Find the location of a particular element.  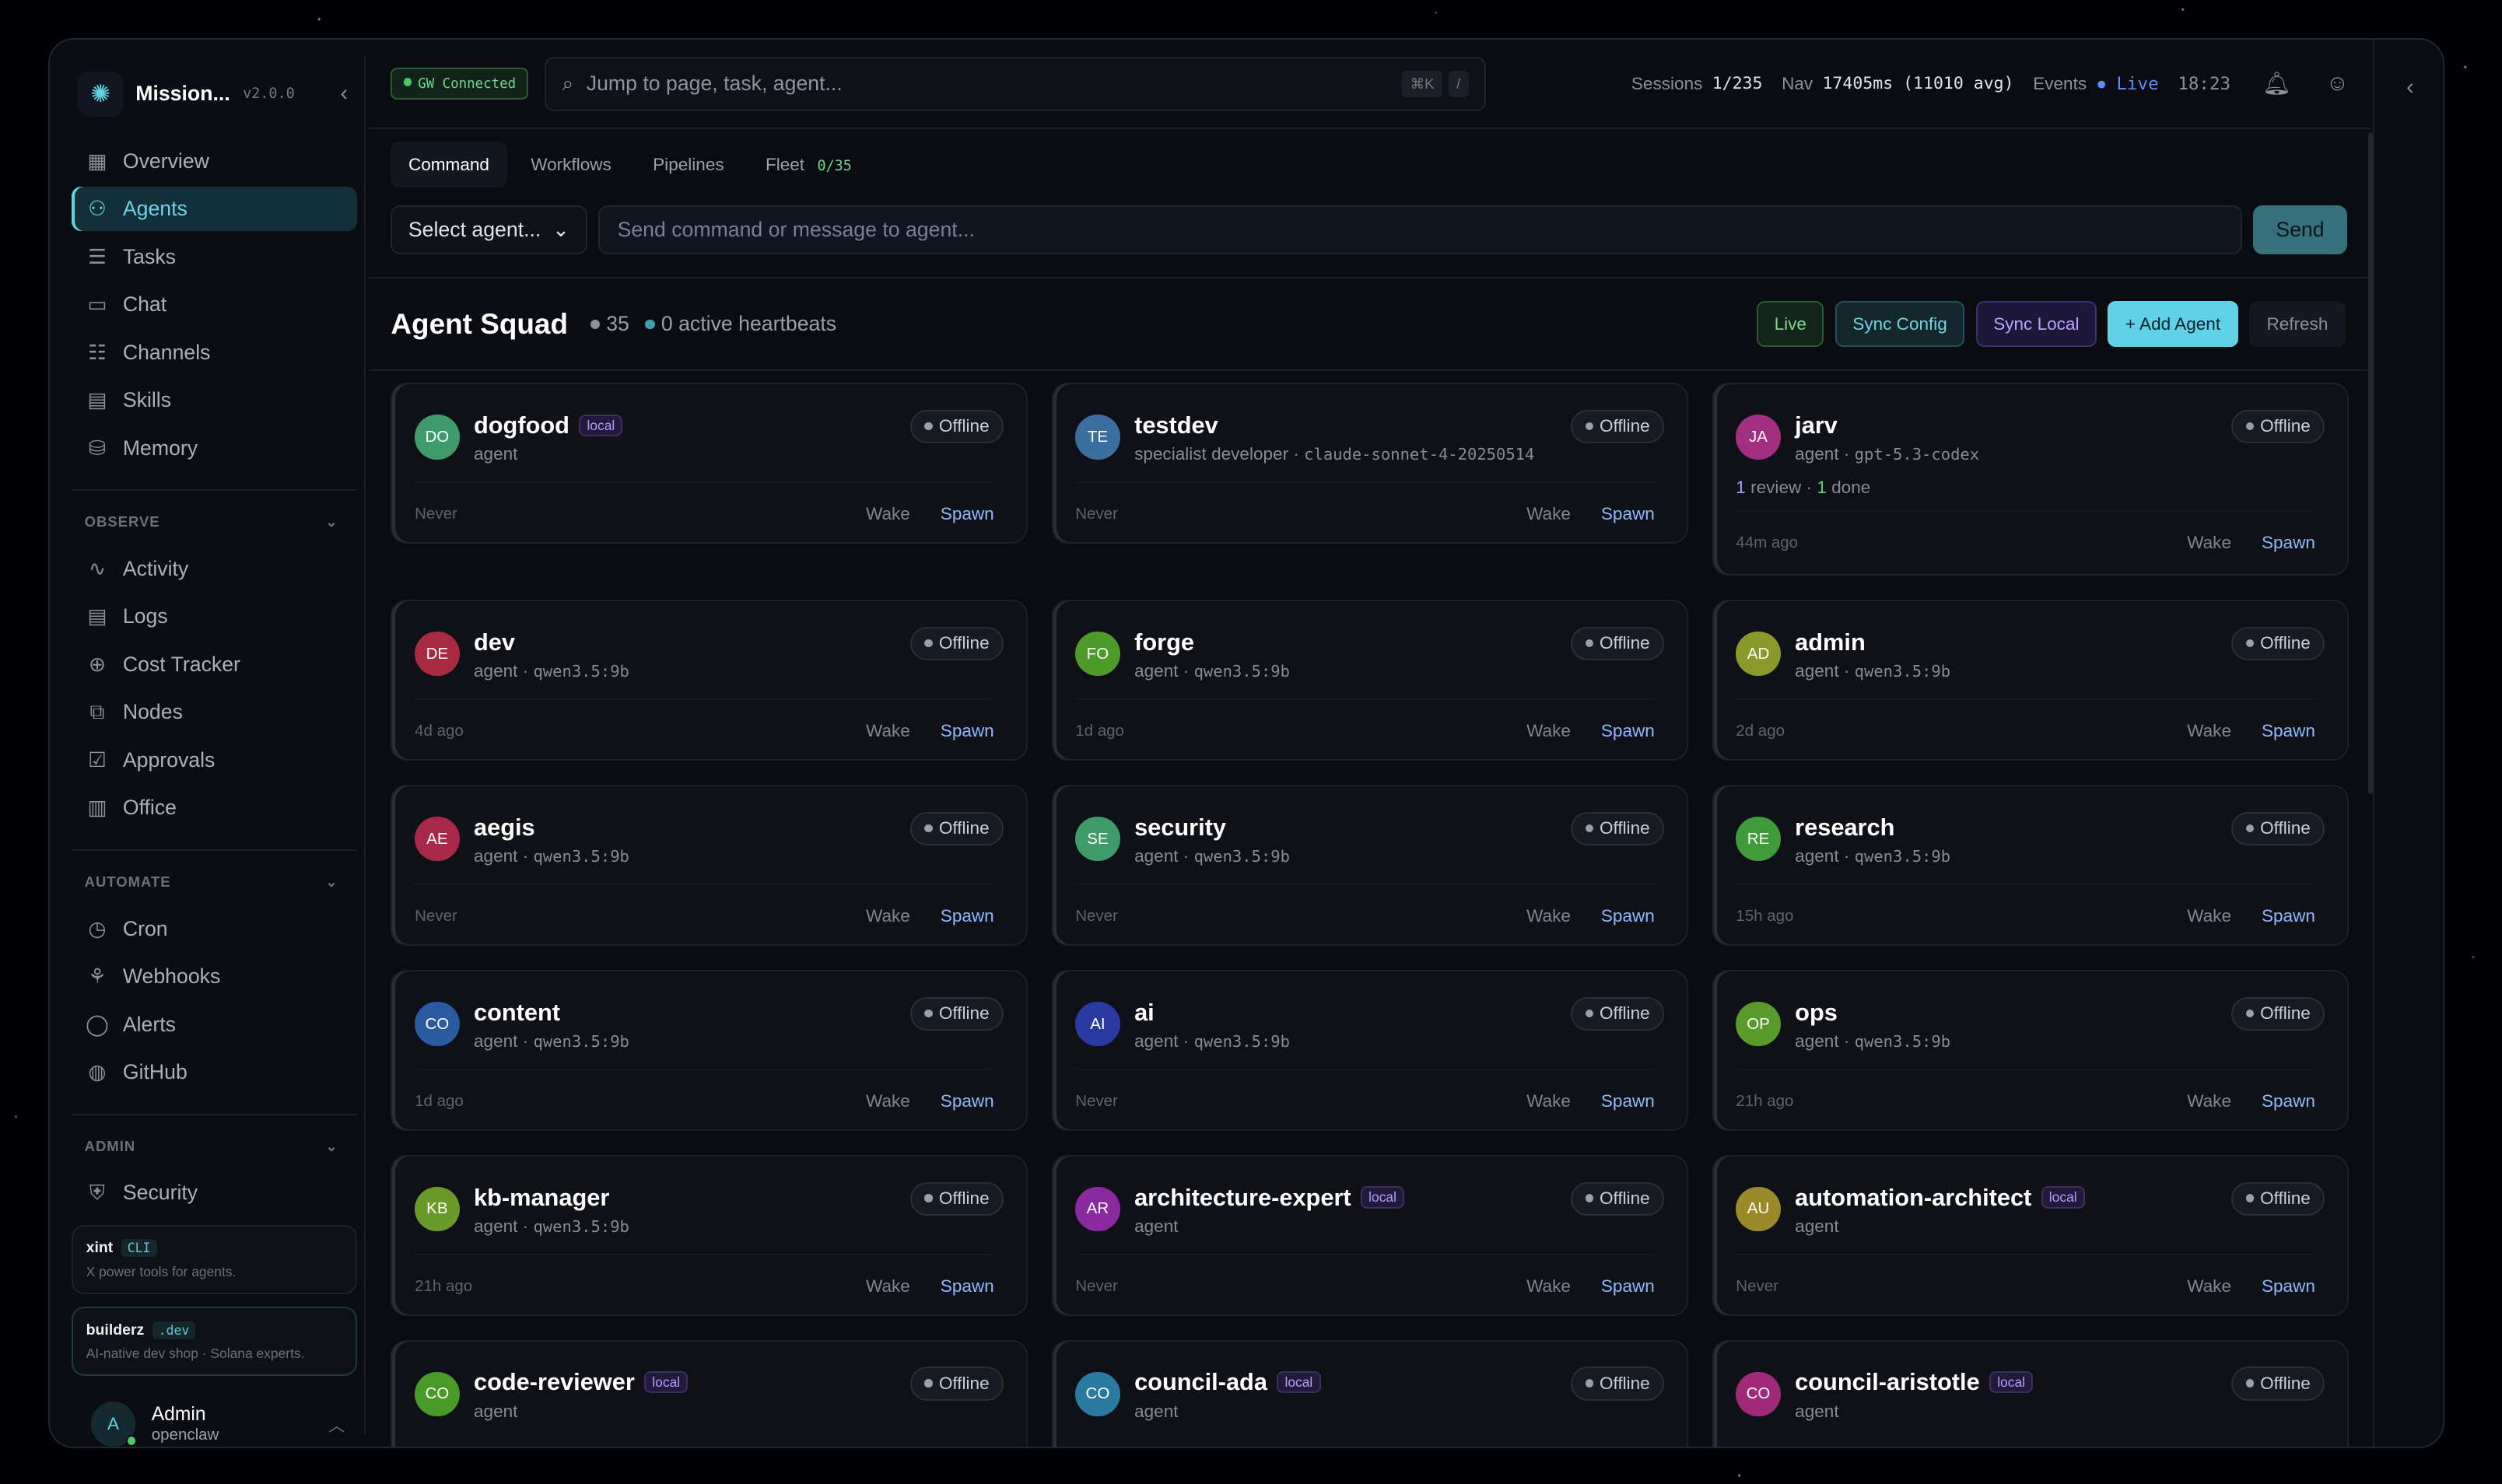

sidebar-item-memory: ⛁ Memory is located at coordinates (214, 448).